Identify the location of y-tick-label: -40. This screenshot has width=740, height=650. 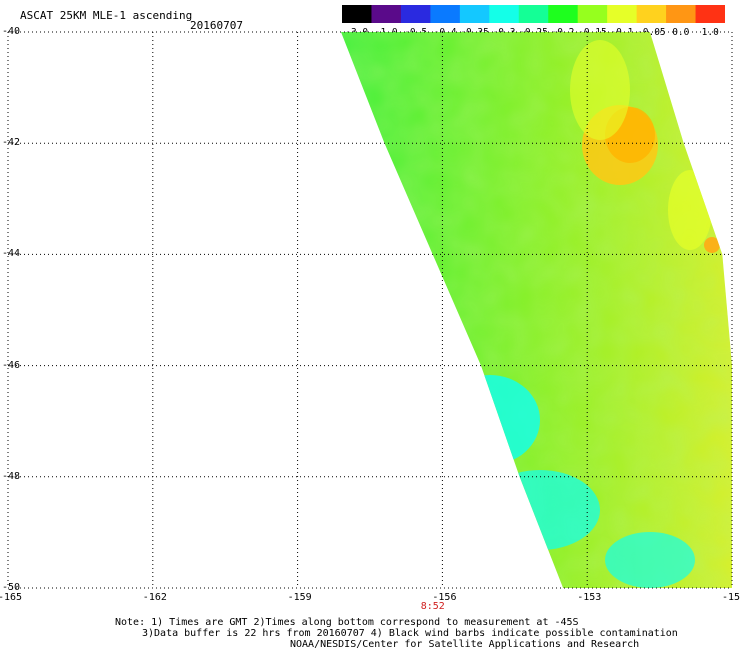
(11, 31).